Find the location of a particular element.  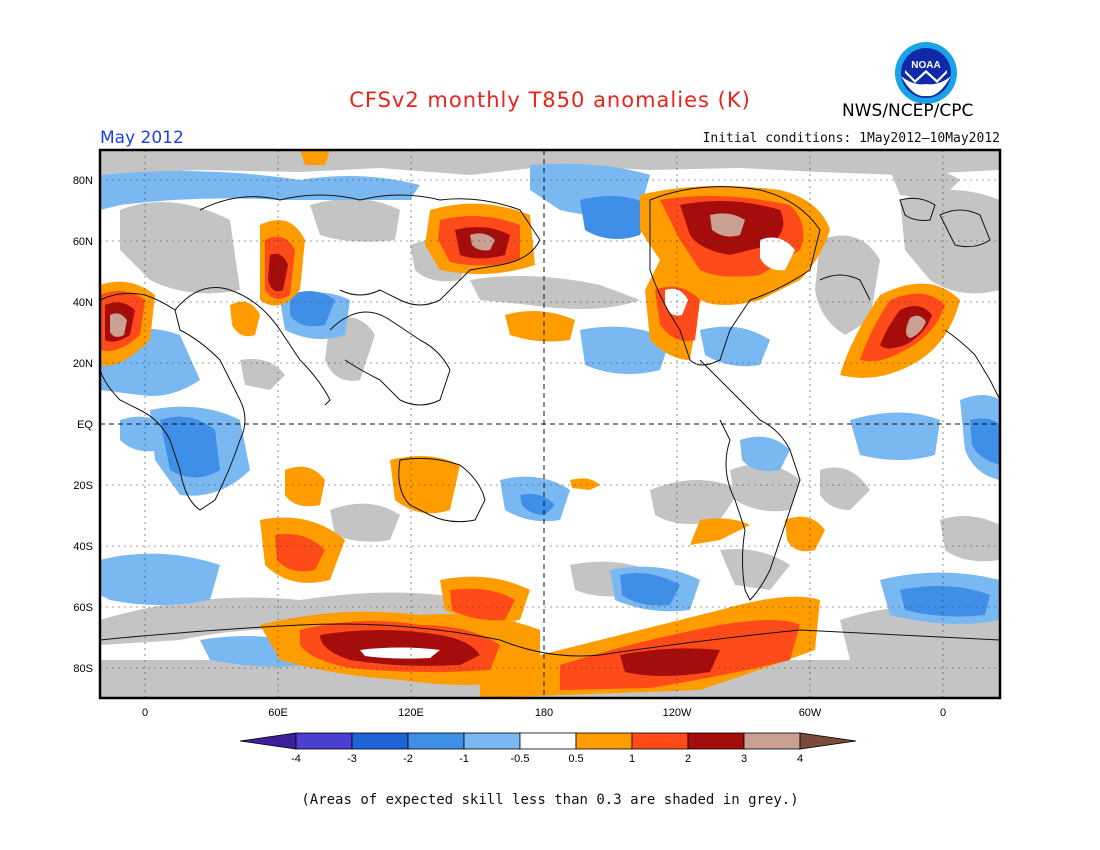

chart-title: CFSv2 monthly T850 anomalies (K) is located at coordinates (550, 100).